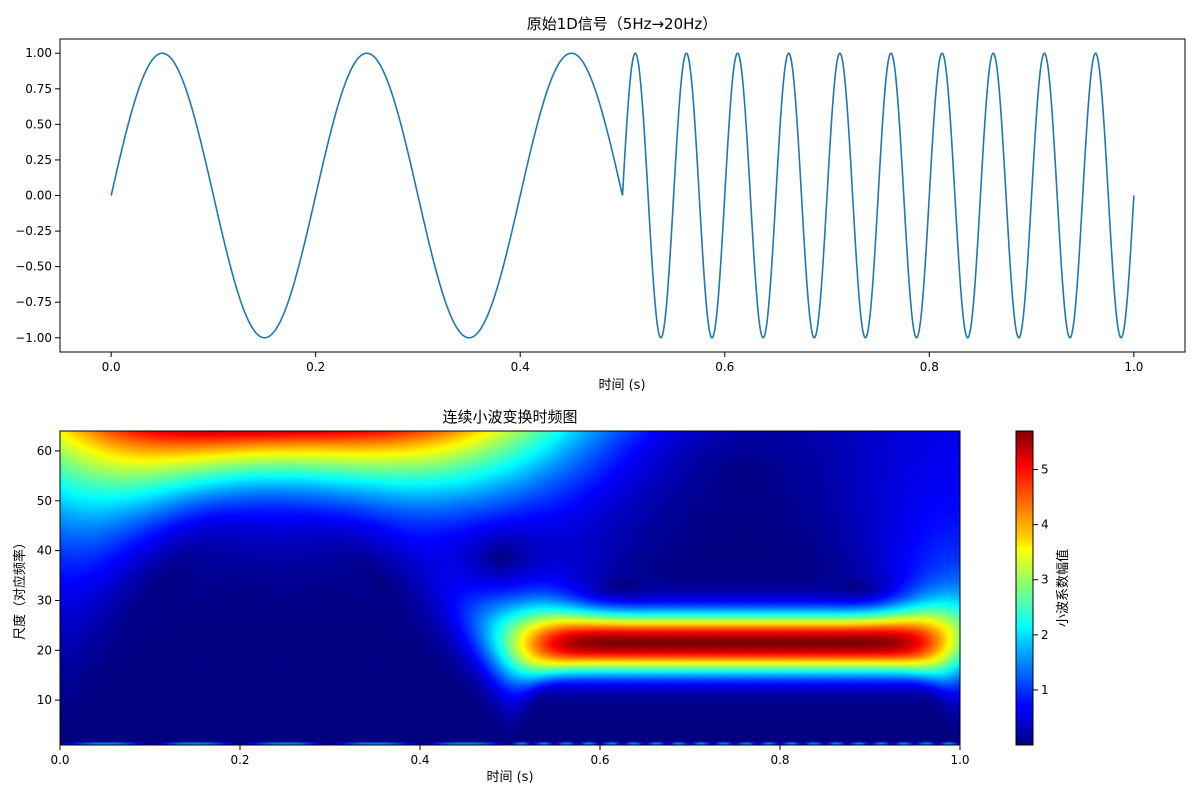 Image resolution: width=1200 pixels, height=800 pixels. I want to click on y-tick-label: 50, so click(44, 501).